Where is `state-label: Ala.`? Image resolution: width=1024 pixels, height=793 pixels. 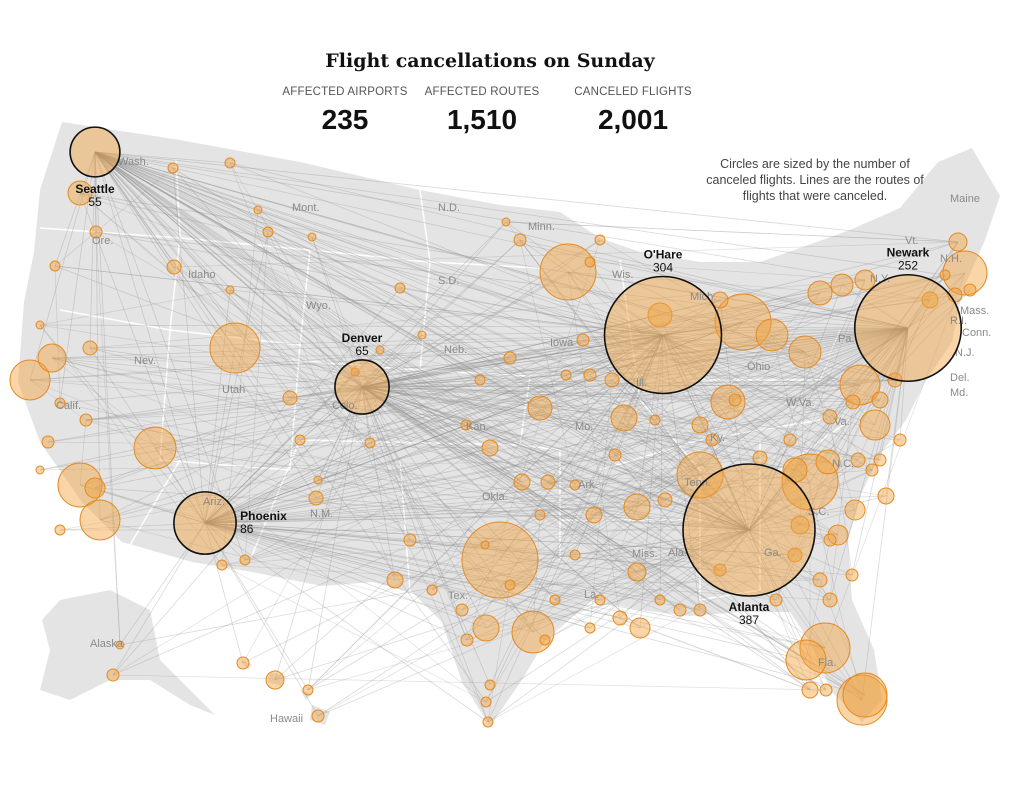 state-label: Ala. is located at coordinates (677, 553).